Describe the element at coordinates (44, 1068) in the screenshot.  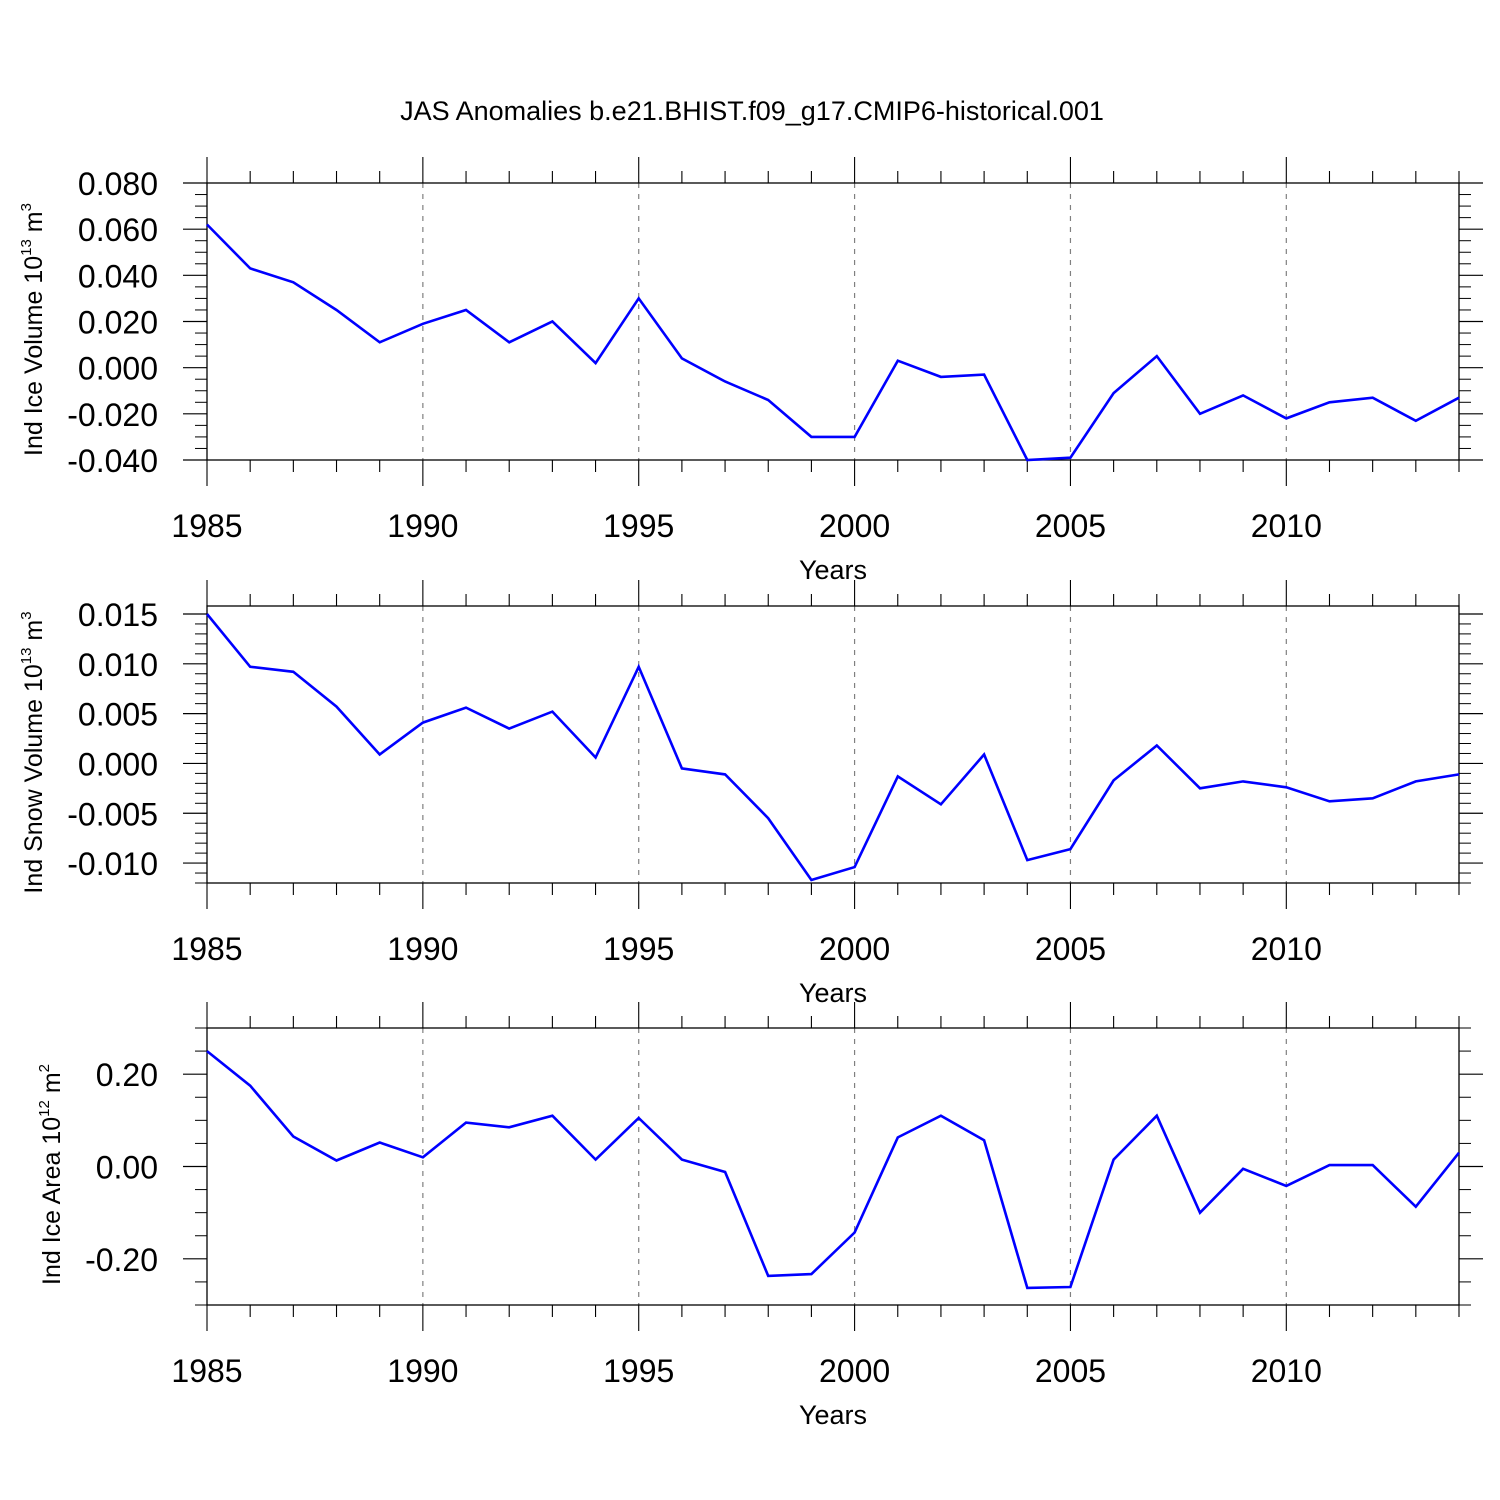
I see `y-axis-label-unit-exponent: 2` at that location.